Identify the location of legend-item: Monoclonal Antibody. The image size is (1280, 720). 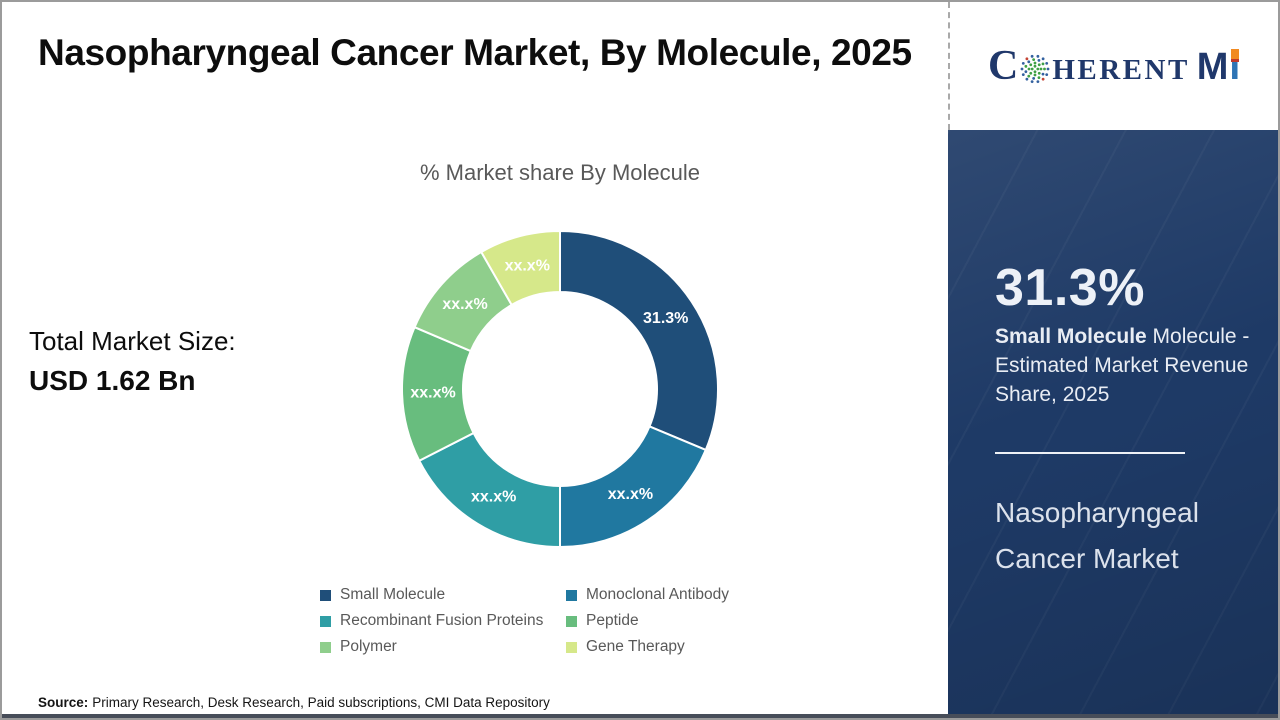
(647, 595).